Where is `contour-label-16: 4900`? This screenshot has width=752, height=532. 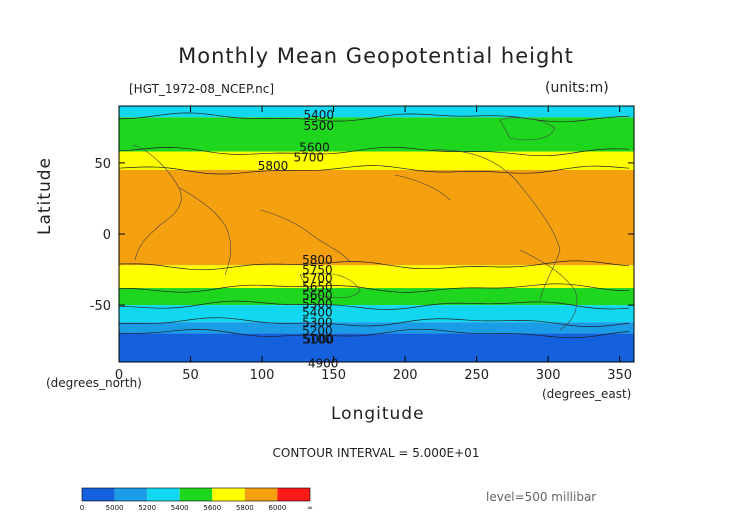
contour-label-16: 4900 is located at coordinates (323, 364).